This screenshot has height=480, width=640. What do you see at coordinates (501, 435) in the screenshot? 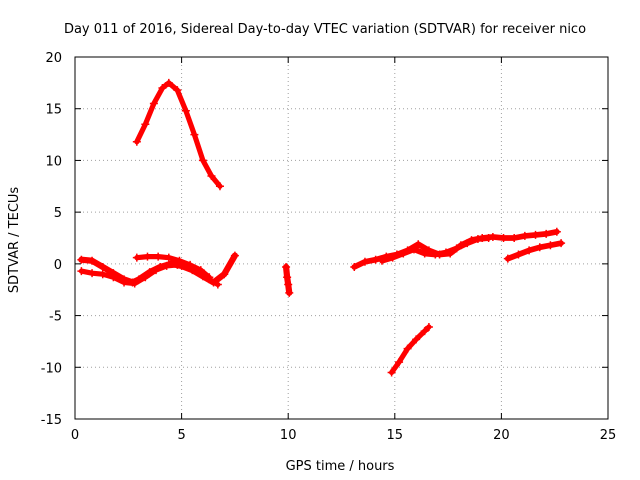
I see `x-tick-label: 20` at bounding box center [501, 435].